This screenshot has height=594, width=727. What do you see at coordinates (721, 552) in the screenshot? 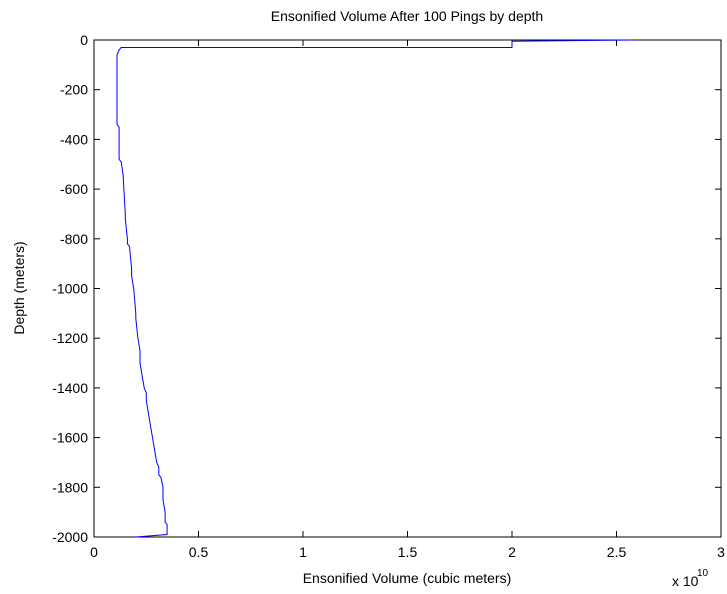
I see `x-tick-label: 3` at bounding box center [721, 552].